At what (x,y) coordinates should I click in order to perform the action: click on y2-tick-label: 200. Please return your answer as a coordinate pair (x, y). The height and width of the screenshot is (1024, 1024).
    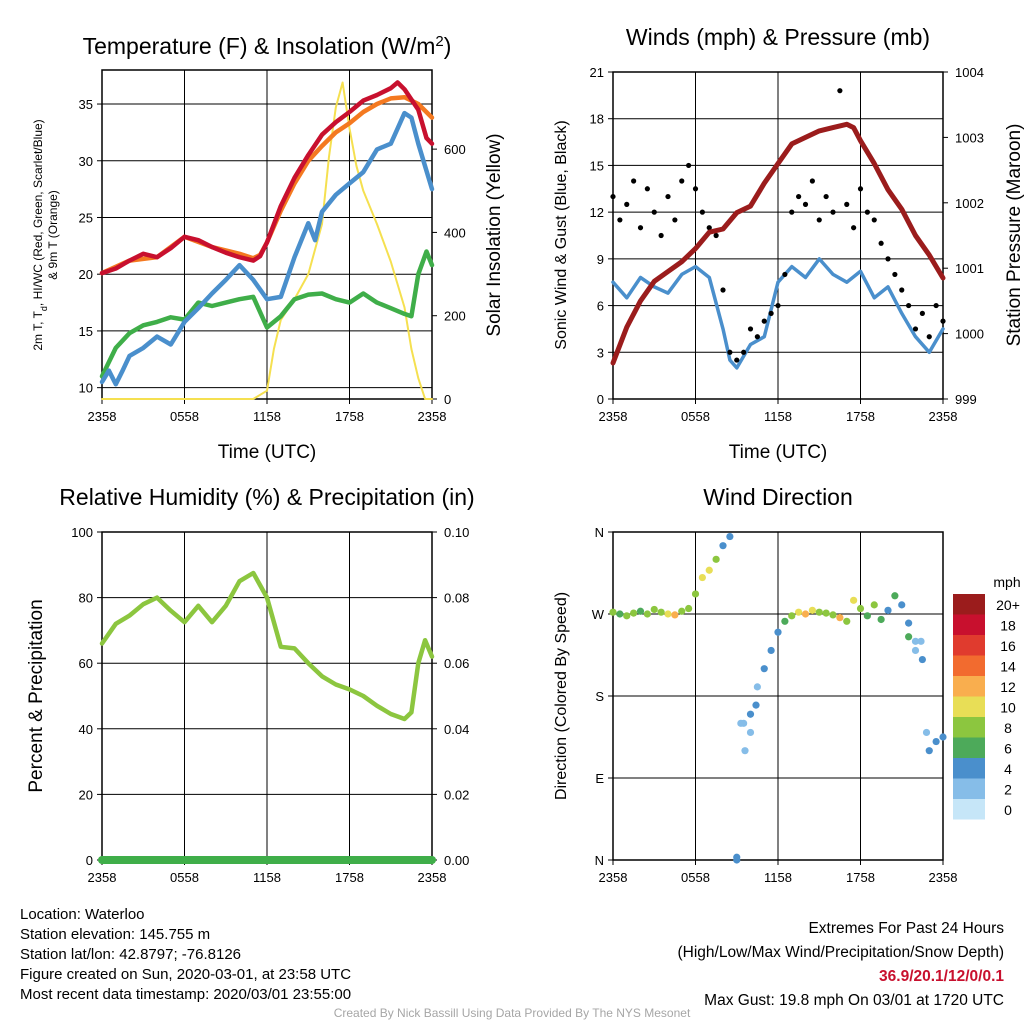
    Looking at the image, I should click on (455, 316).